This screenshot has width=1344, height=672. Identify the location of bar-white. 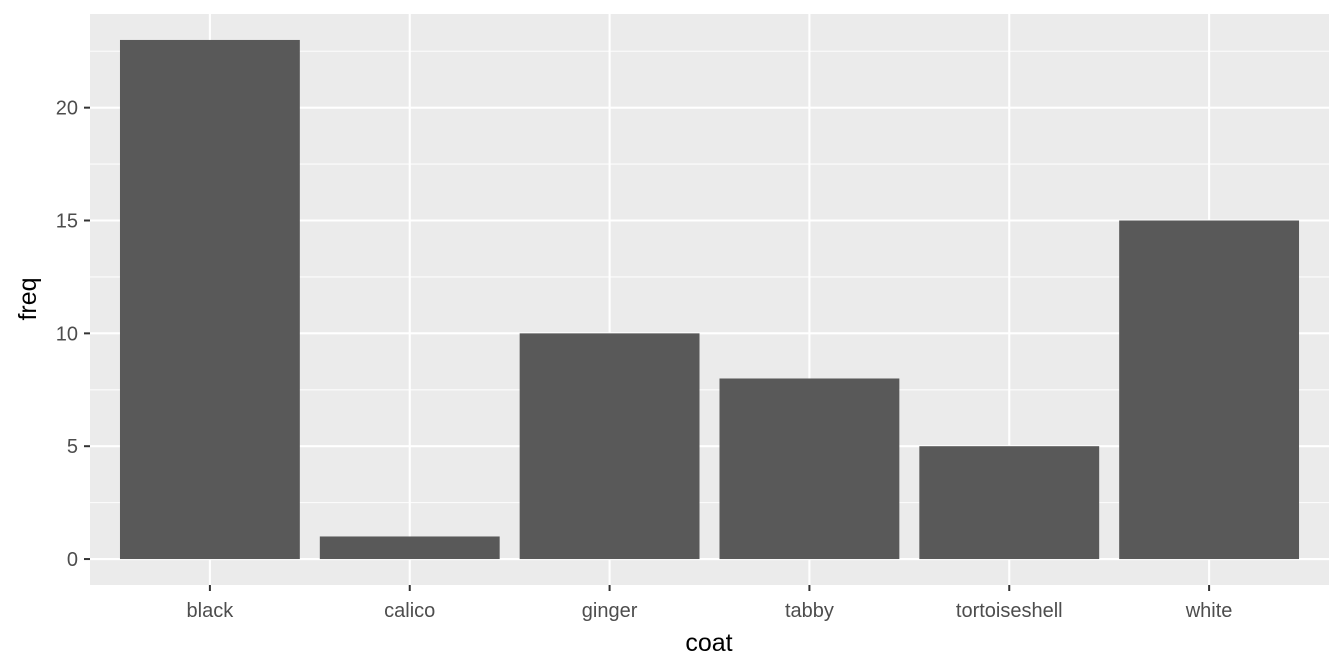
(1209, 390).